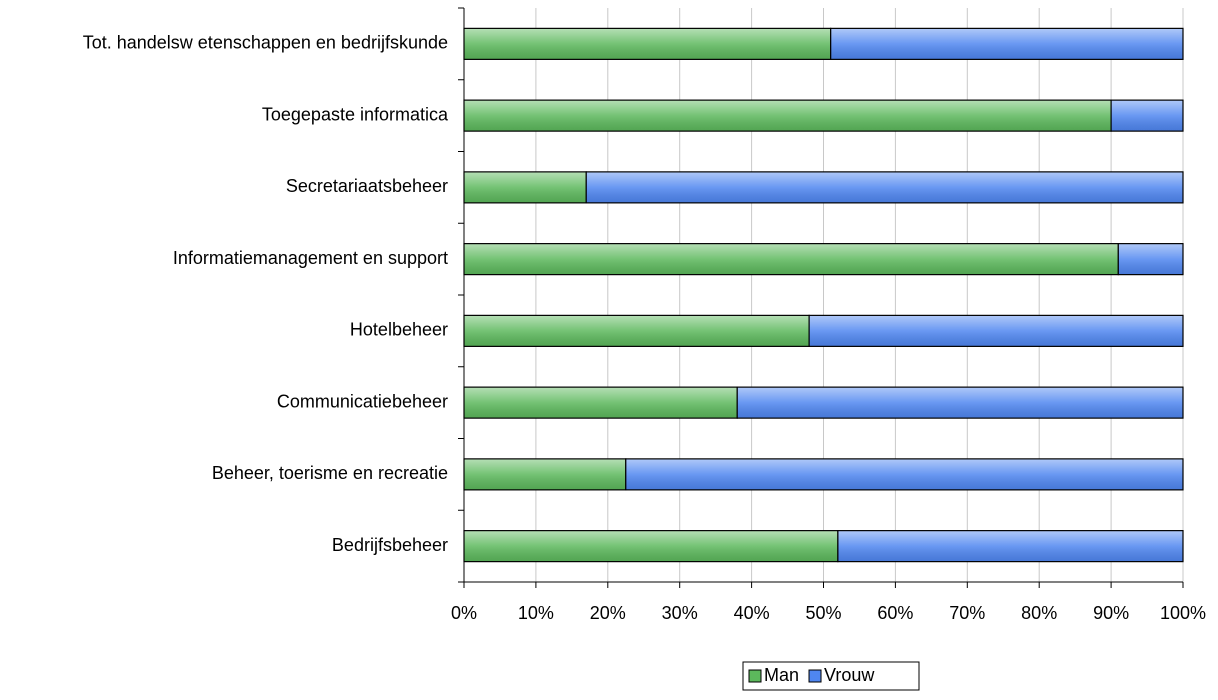 The width and height of the screenshot is (1218, 700). I want to click on x-tick-label: 90%, so click(1111, 613).